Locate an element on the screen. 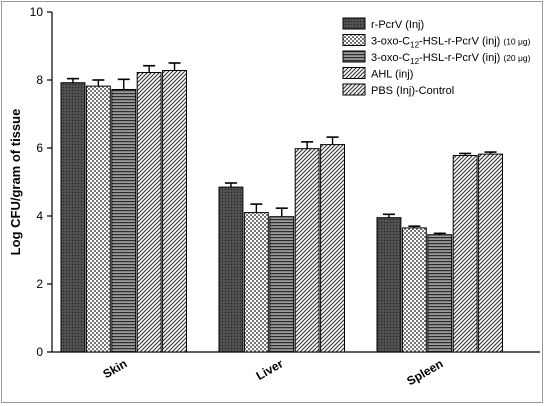 The height and width of the screenshot is (406, 546). legend-label: r-PcrV (Inj) is located at coordinates (397, 25).